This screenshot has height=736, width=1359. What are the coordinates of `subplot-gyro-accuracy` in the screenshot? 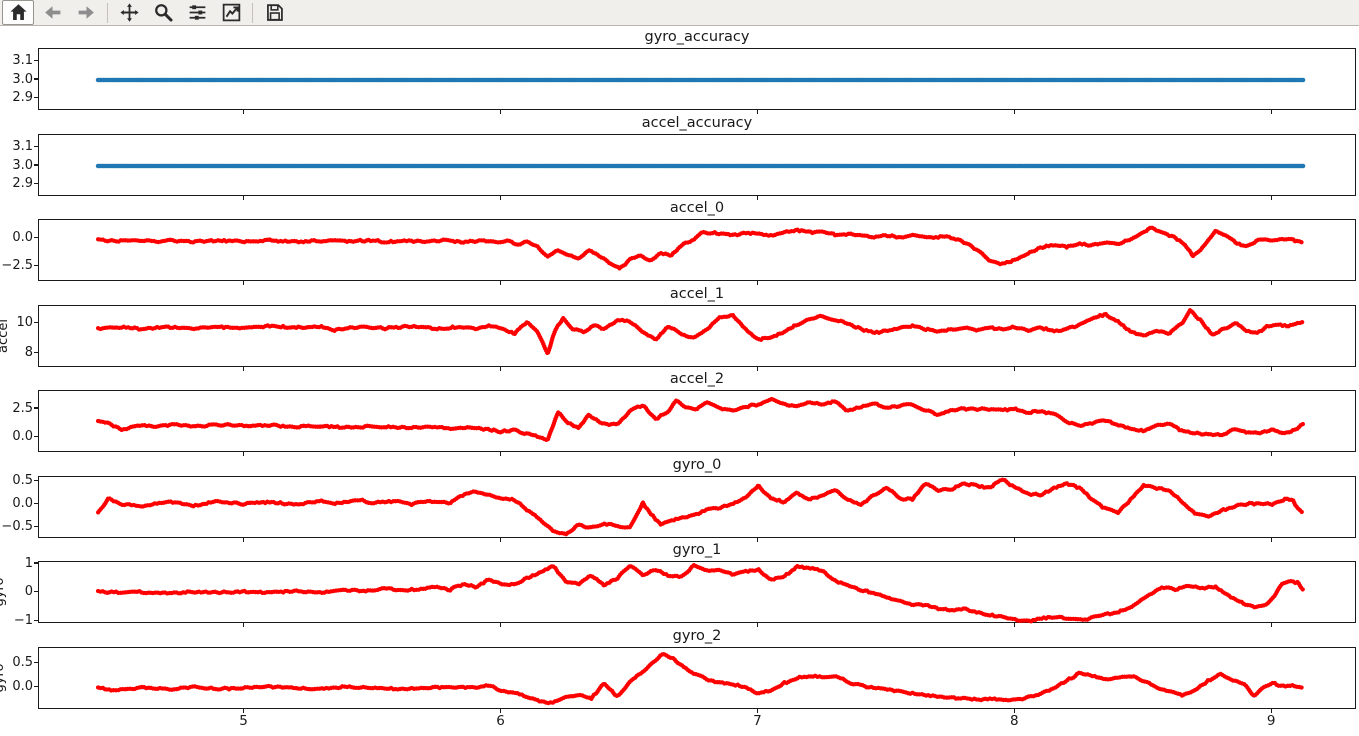 It's located at (697, 79).